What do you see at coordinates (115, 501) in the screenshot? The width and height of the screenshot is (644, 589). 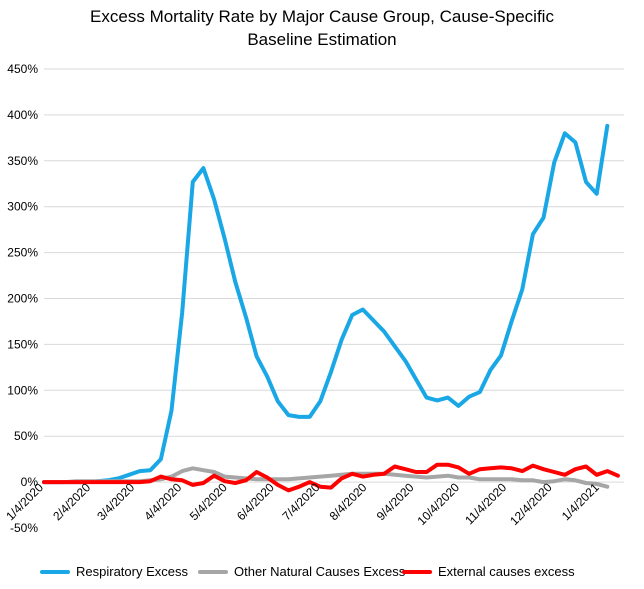 I see `x-tick-label: 3/4/2020` at bounding box center [115, 501].